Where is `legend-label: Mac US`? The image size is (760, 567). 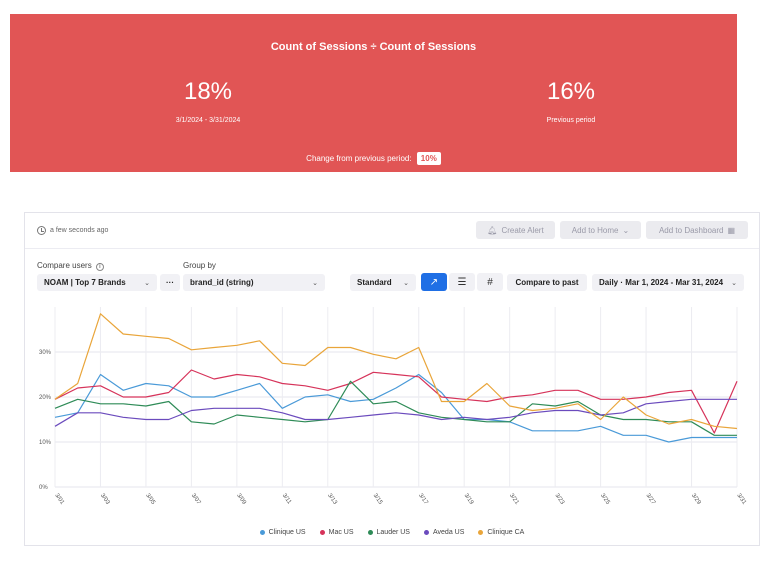 legend-label: Mac US is located at coordinates (341, 532).